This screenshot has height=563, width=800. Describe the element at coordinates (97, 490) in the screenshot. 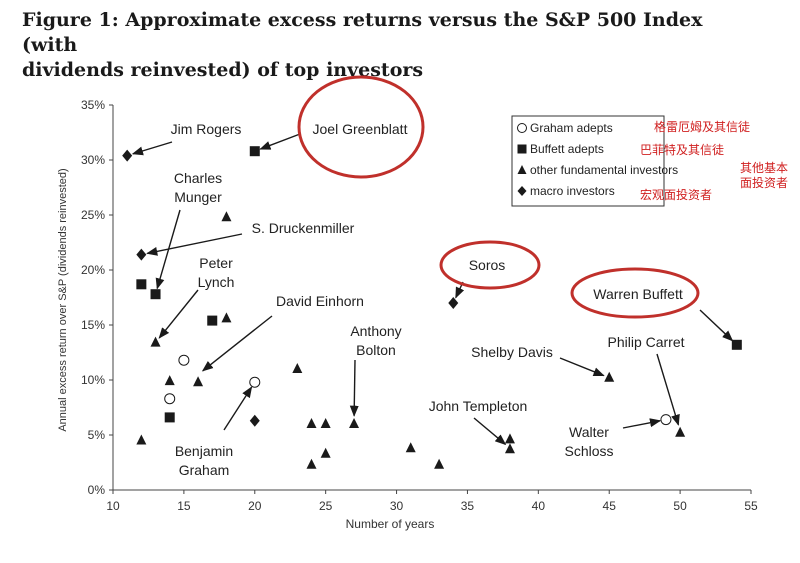

I see `y-tick-label: 0%` at that location.